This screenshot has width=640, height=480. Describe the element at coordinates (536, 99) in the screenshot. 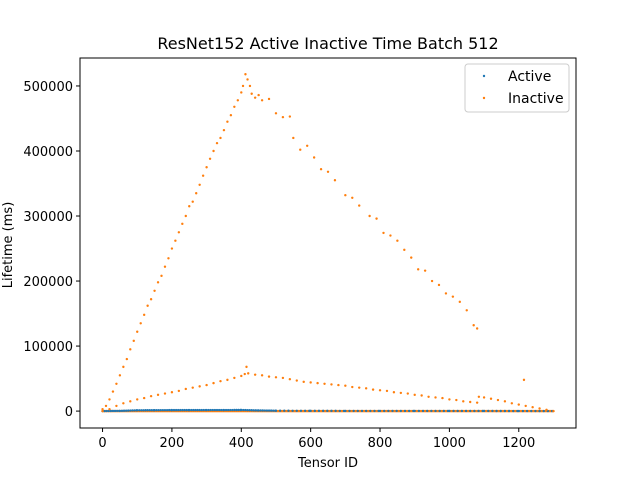

I see `legend-label-inactive: Inactive` at that location.